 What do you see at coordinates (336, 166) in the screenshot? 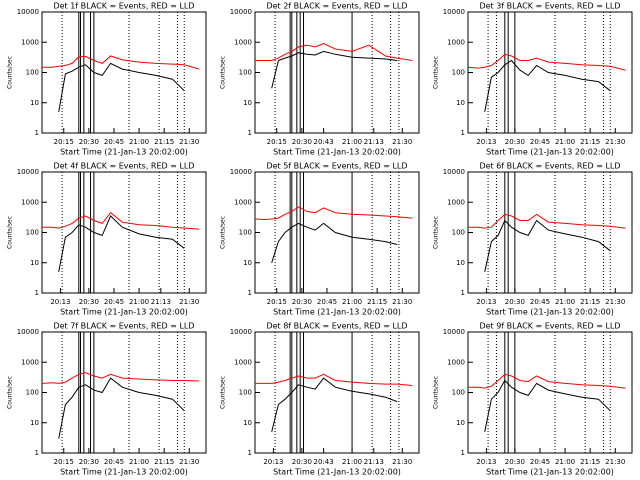
I see `chart-title: Det 5f BLACK = Events, RED = LLD` at bounding box center [336, 166].